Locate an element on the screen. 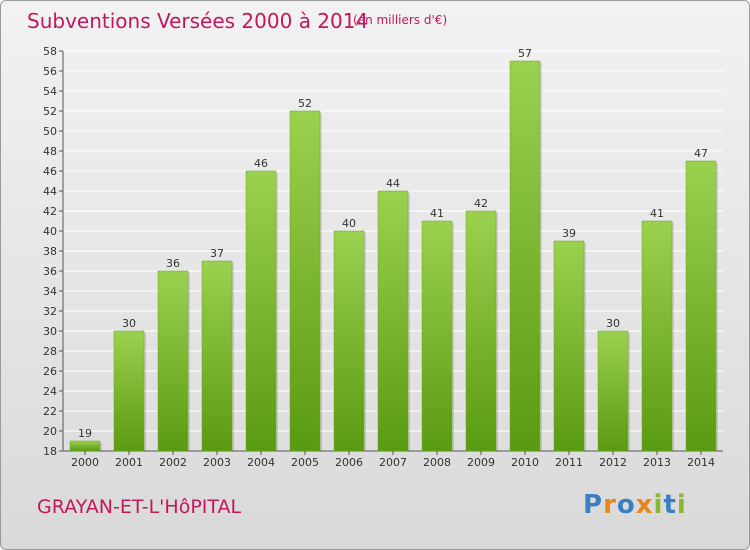  x-tick-label: 2003 is located at coordinates (217, 462).